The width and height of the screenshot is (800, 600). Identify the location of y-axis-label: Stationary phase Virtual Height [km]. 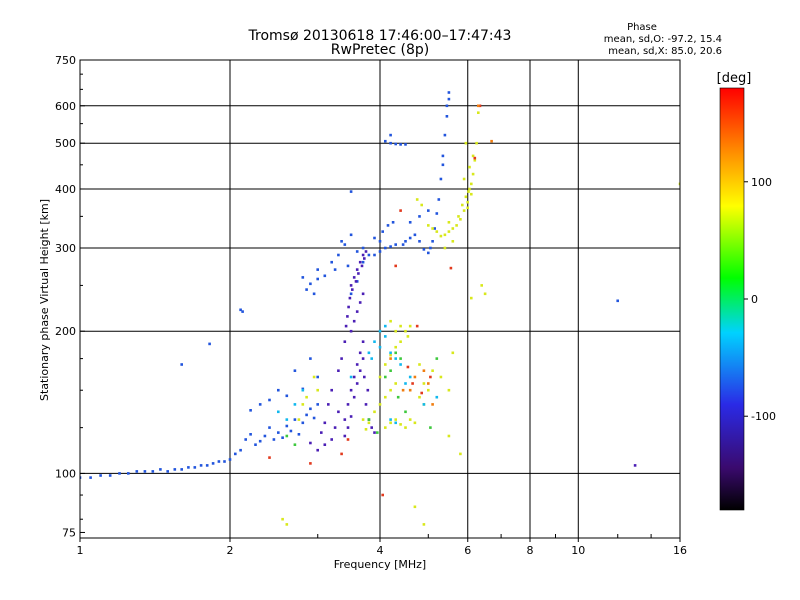
(44, 300).